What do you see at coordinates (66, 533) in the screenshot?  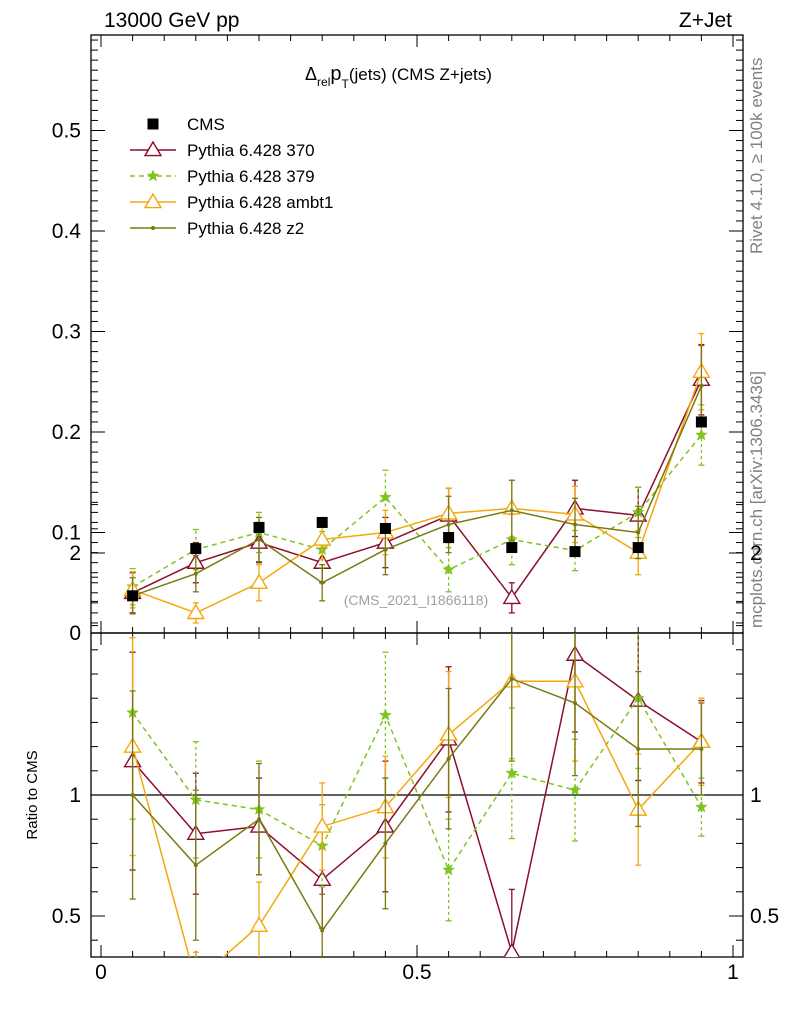 I see `main-y-tick-label: 0.1` at bounding box center [66, 533].